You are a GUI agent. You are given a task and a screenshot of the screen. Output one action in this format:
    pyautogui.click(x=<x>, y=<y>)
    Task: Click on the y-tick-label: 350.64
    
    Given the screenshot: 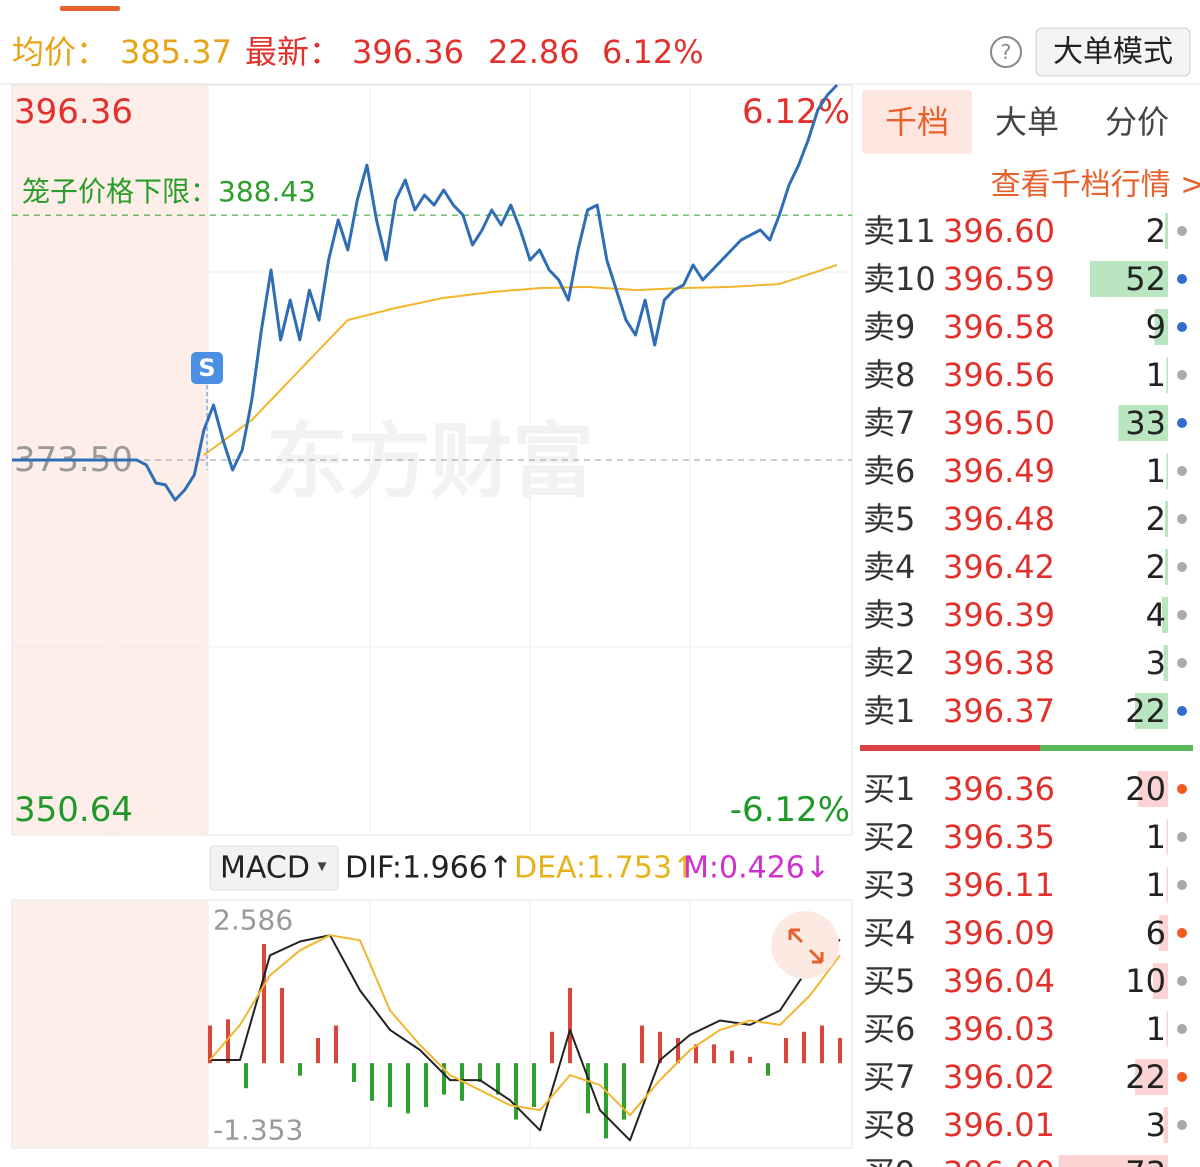 What is the action you would take?
    pyautogui.click(x=73, y=810)
    